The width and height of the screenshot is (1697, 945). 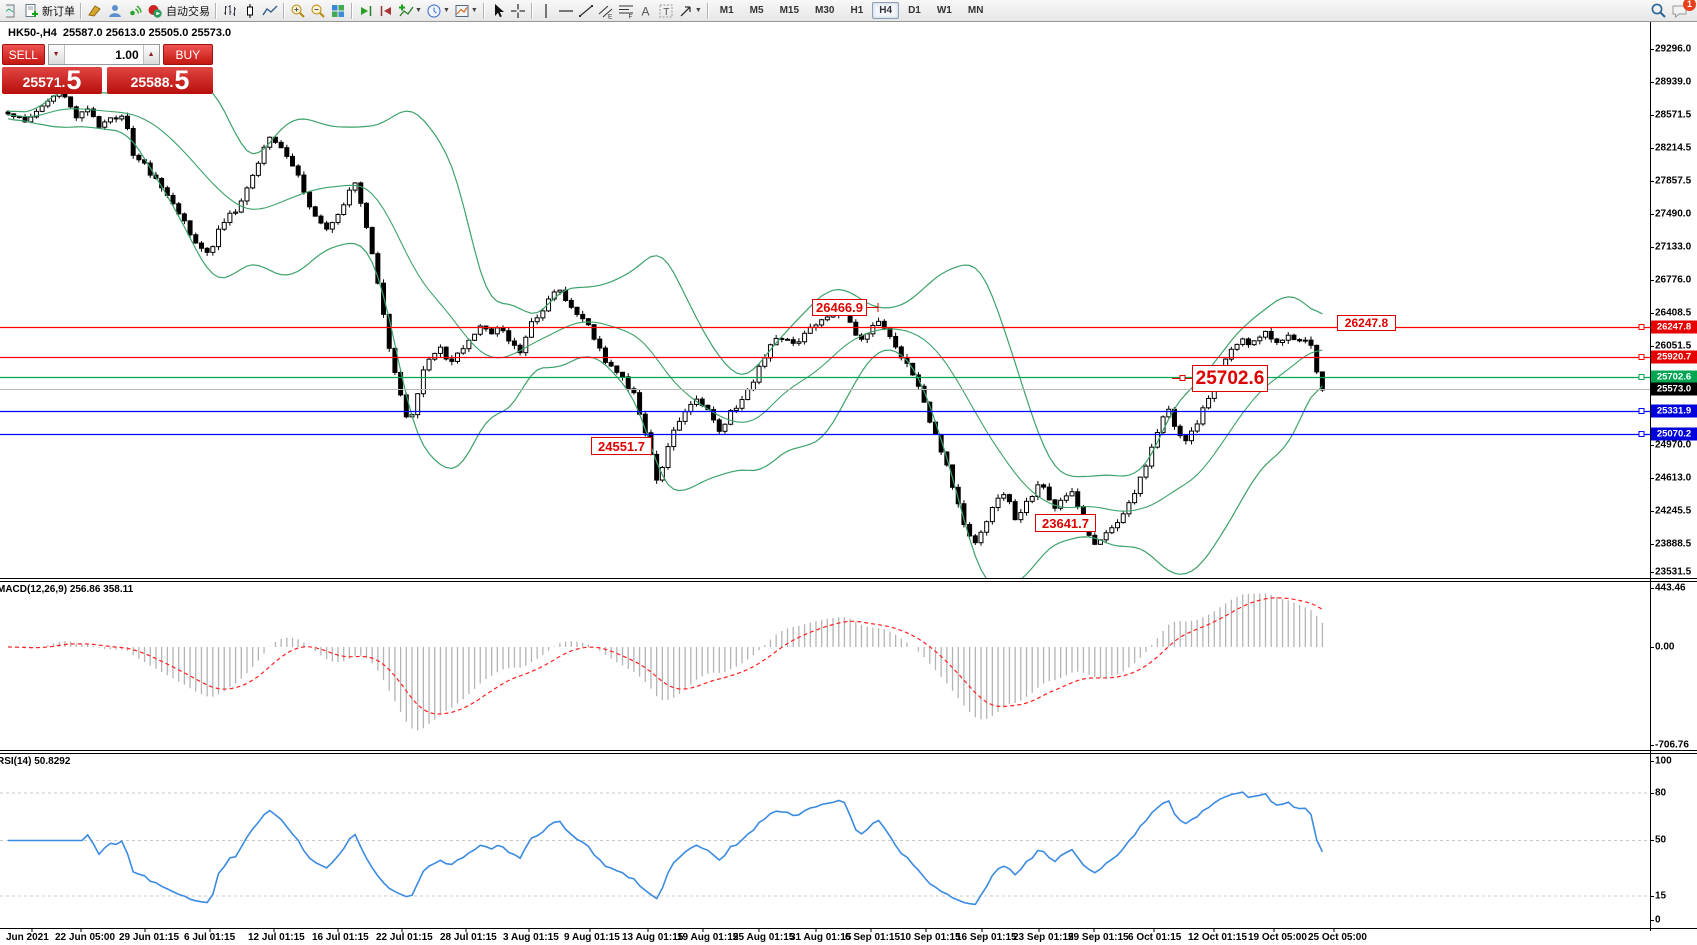 I want to click on text-a-icon: A, so click(x=645, y=11).